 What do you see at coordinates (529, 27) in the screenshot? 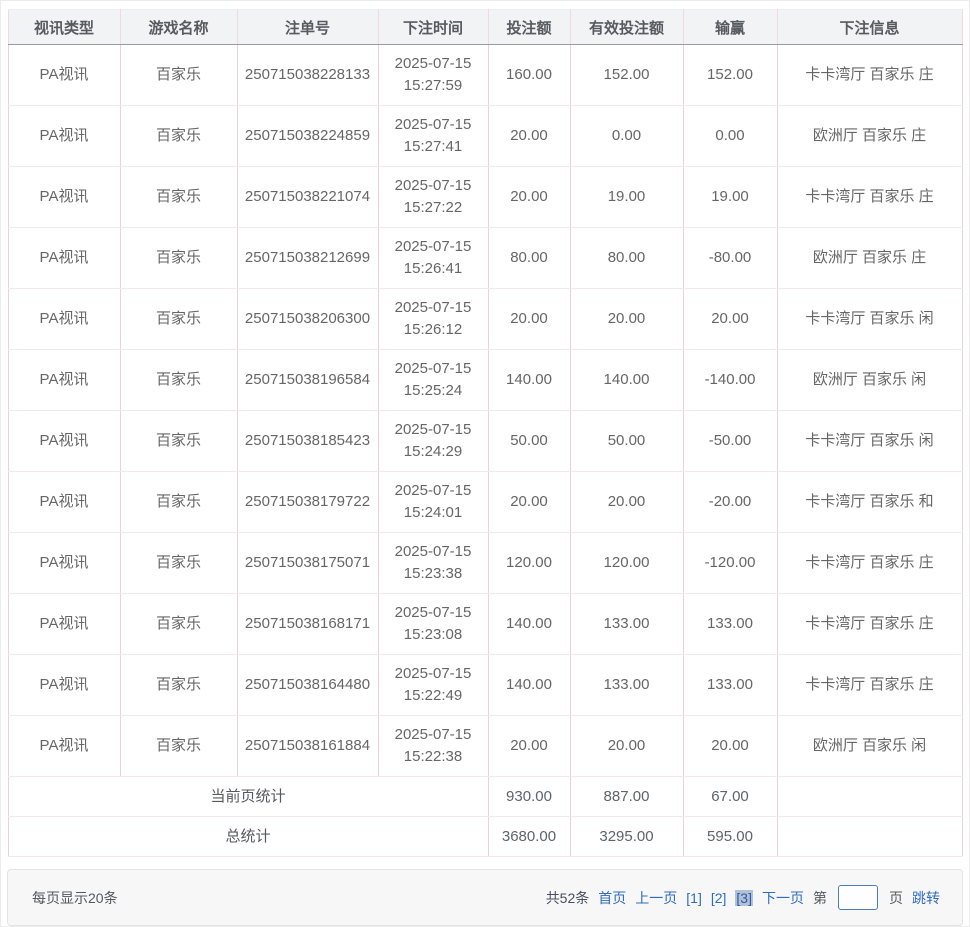
I see `column-header-5: 投注额` at bounding box center [529, 27].